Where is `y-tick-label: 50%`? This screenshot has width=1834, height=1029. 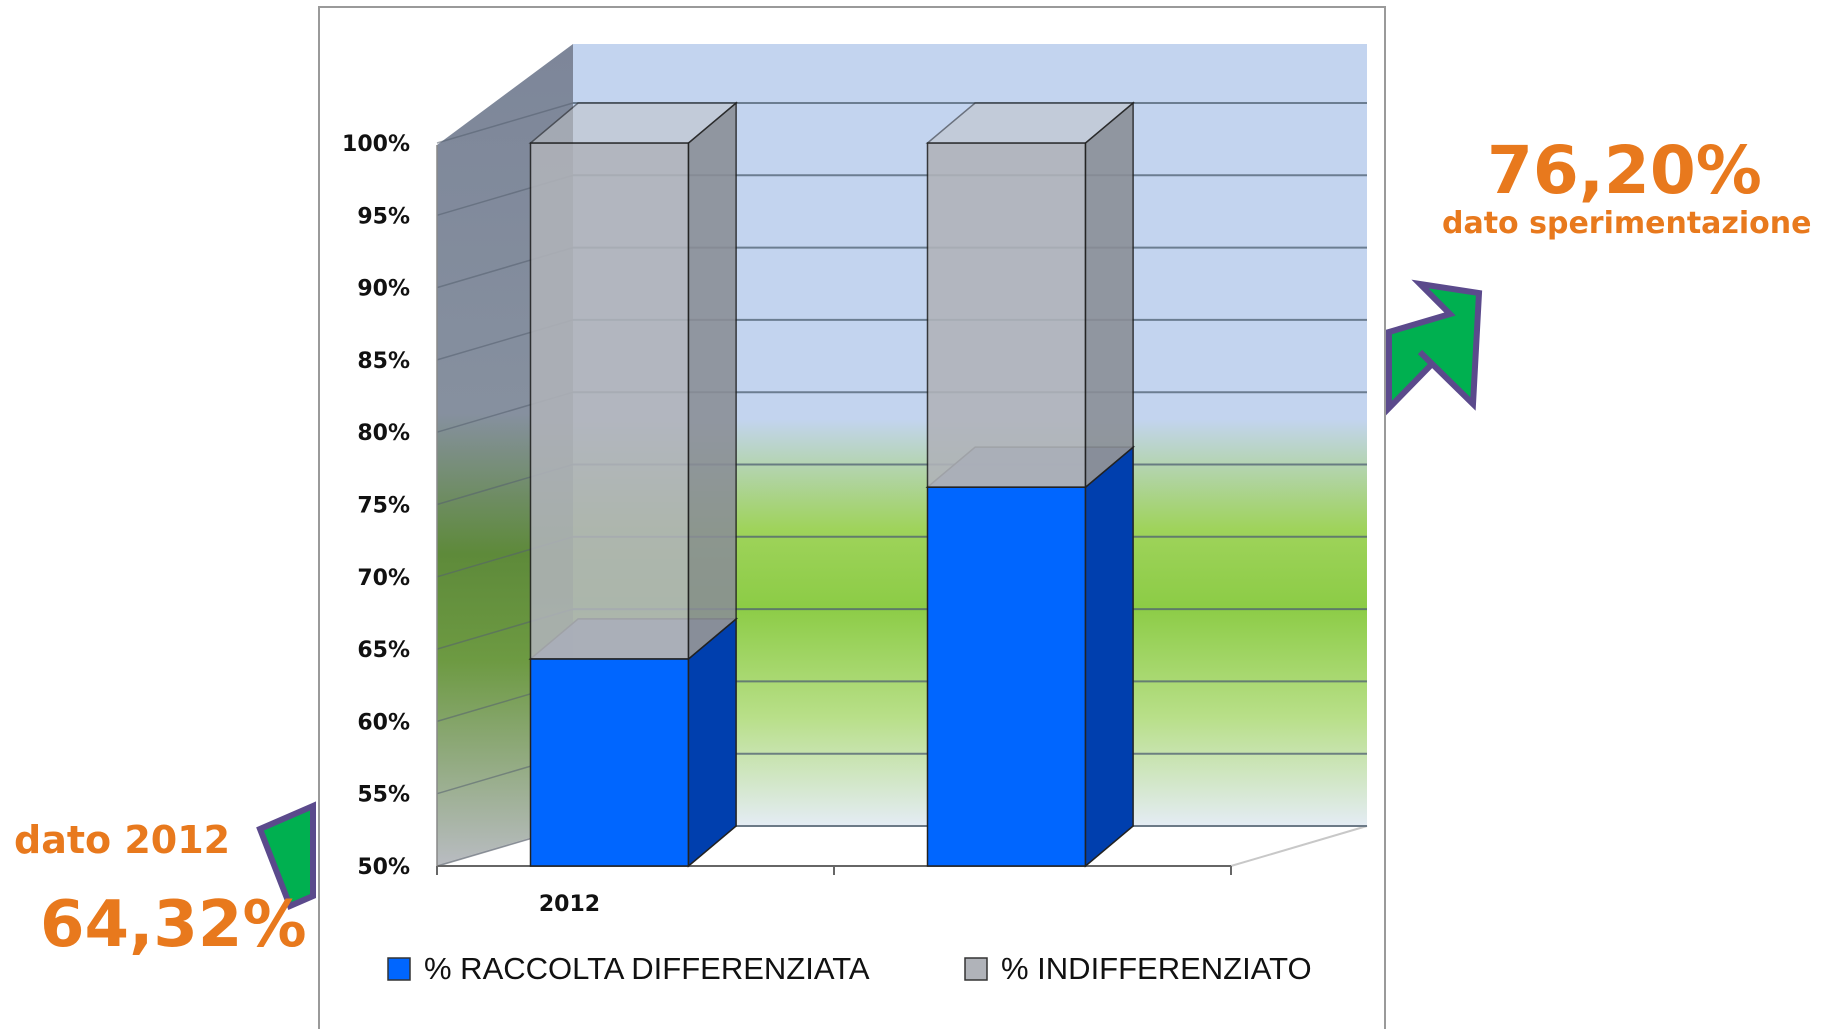
y-tick-label: 50% is located at coordinates (383, 867).